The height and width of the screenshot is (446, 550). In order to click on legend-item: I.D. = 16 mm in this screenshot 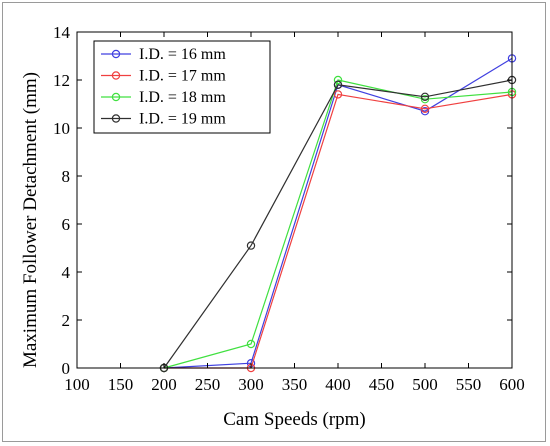, I will do `click(163, 54)`.